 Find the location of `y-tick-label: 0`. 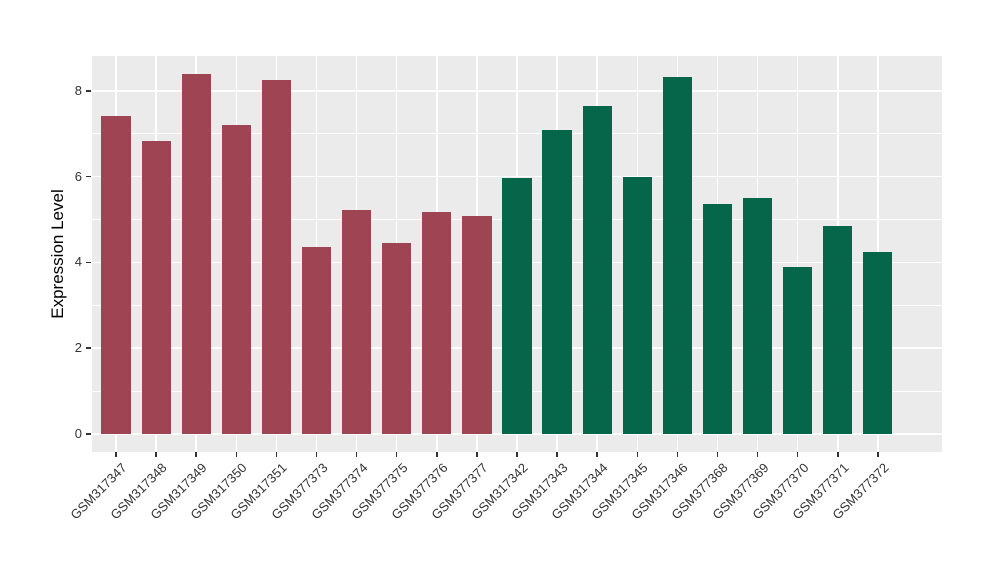

y-tick-label: 0 is located at coordinates (78, 433).